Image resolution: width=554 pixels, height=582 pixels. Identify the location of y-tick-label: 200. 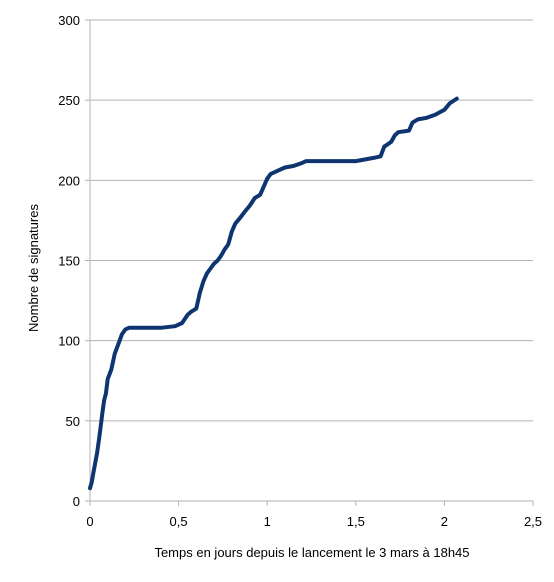
(69, 180).